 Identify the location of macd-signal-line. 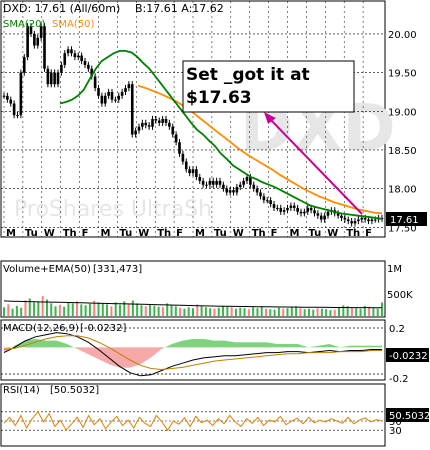
(192, 353).